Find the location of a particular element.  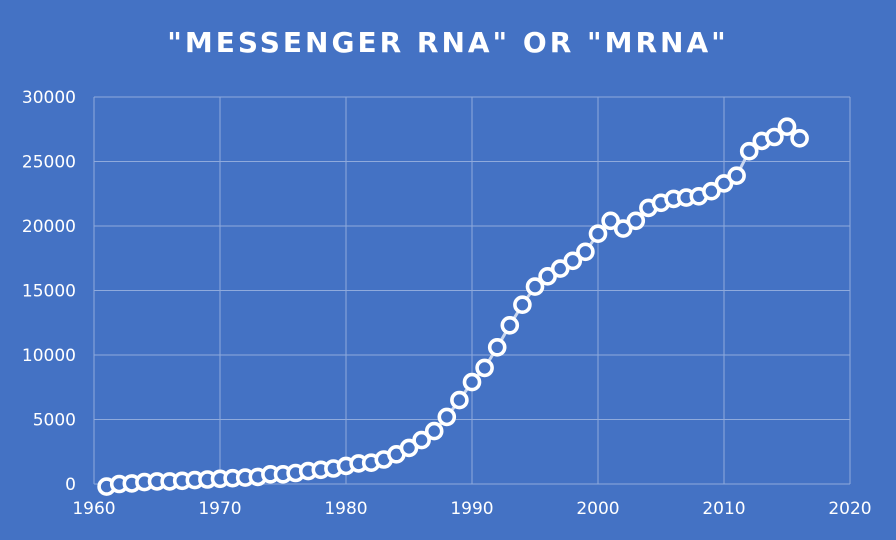

y-tick-label: 25000 is located at coordinates (49, 163).